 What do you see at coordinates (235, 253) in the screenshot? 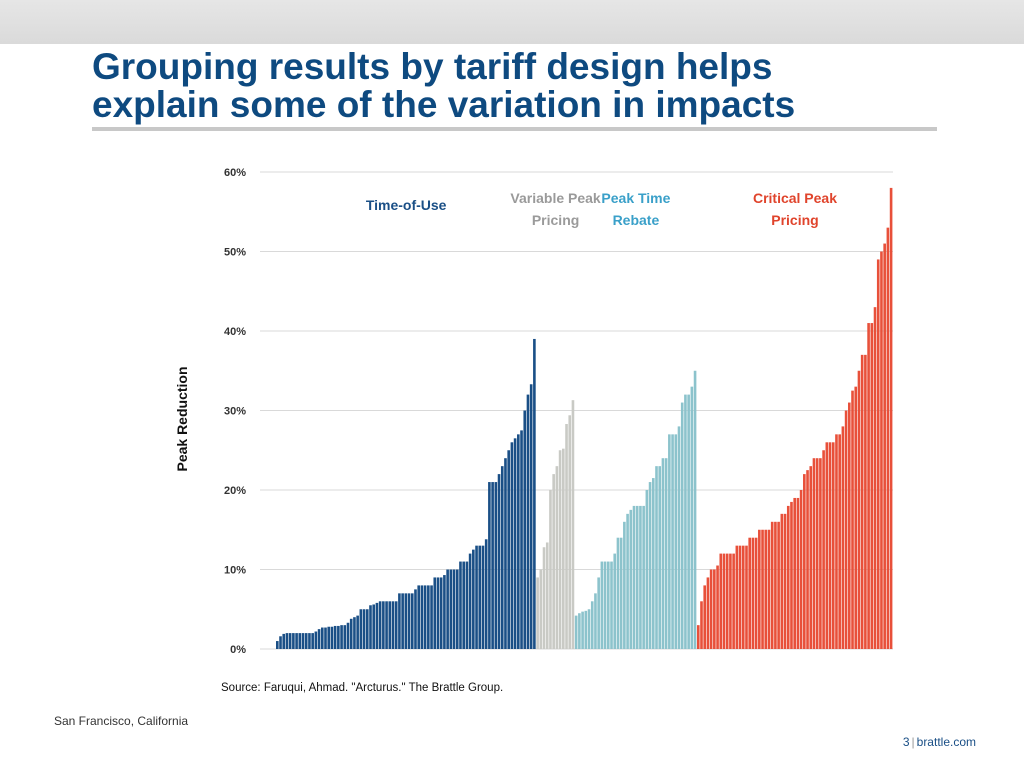
I see `y-tick-label: 50%` at bounding box center [235, 253].